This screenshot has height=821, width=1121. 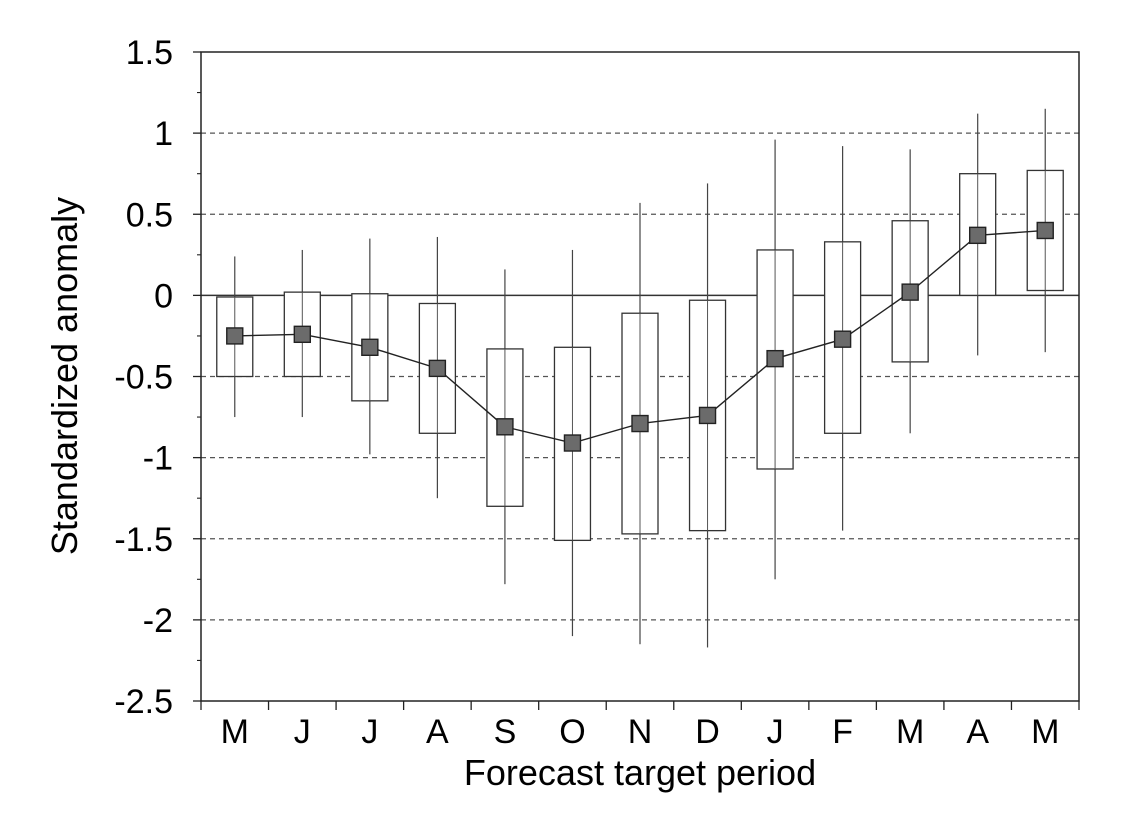 I want to click on x-tick-label: D, so click(x=707, y=732).